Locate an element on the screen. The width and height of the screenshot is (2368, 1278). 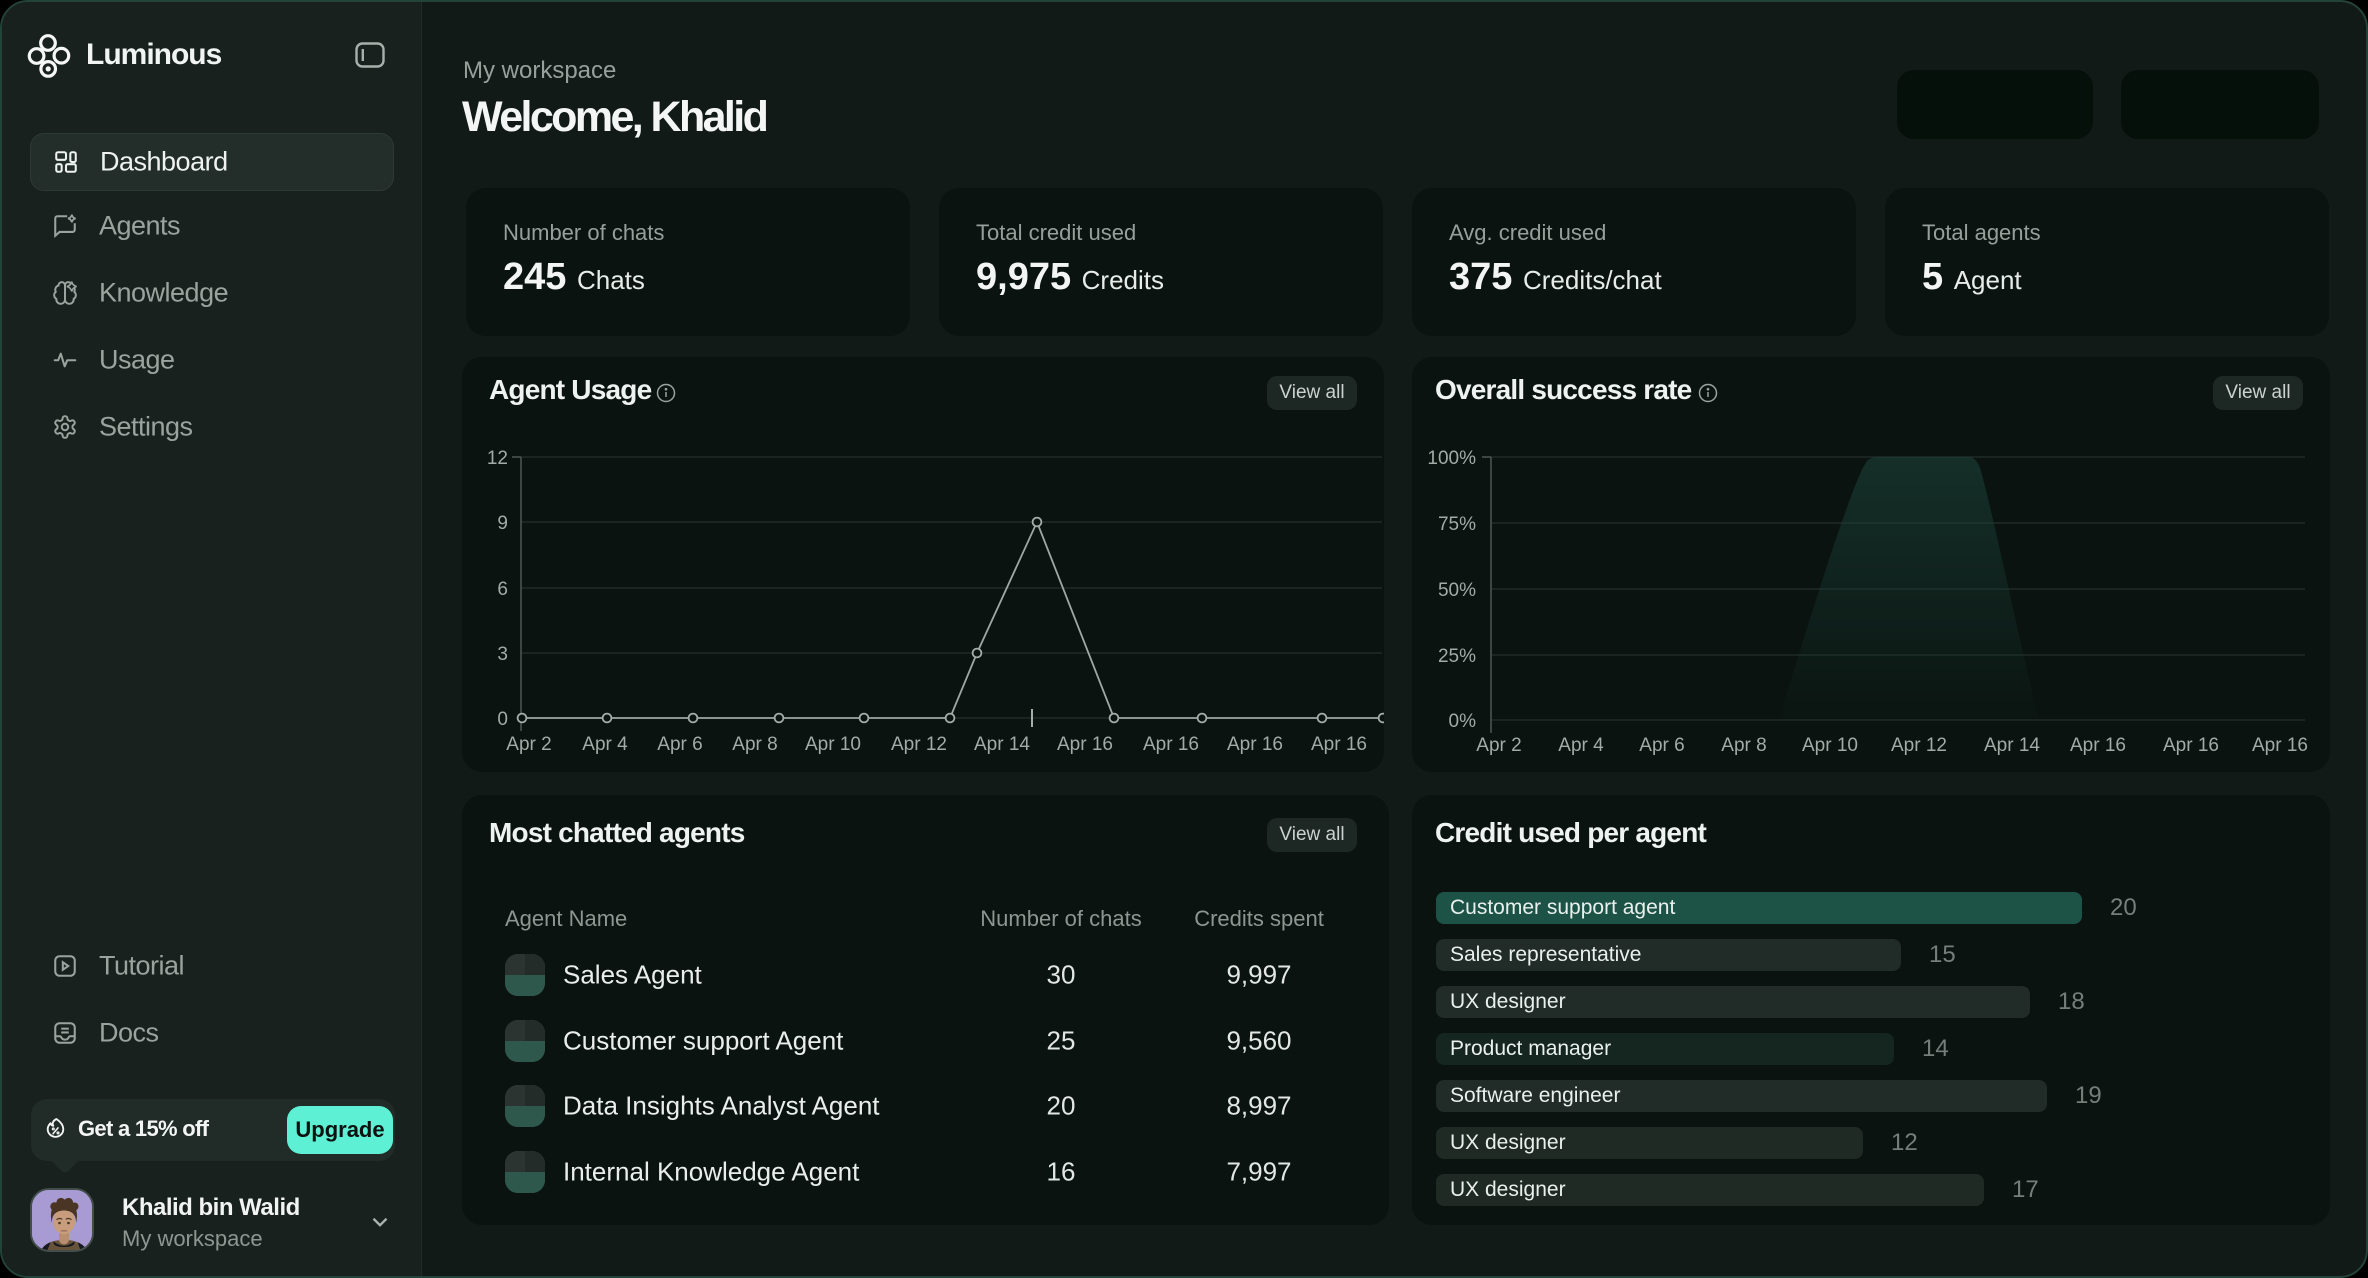
svg-text: 12 is located at coordinates (497, 458).